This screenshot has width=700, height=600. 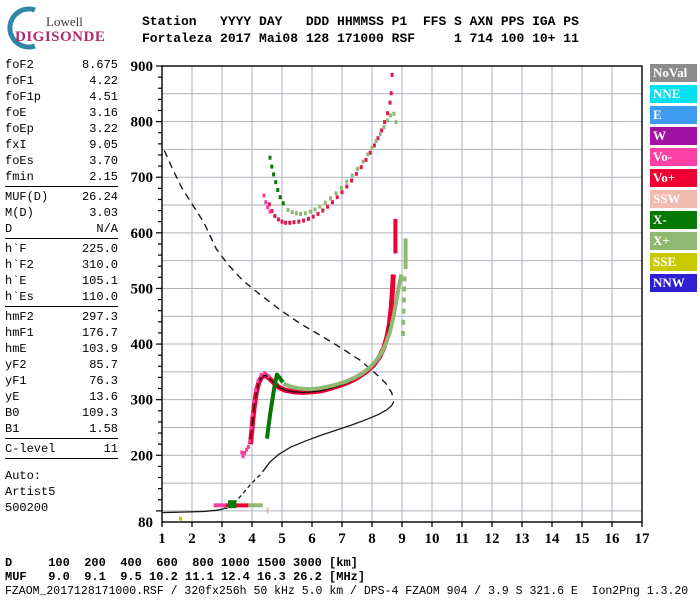 What do you see at coordinates (103, 397) in the screenshot?
I see `parameter-value: 13.6` at bounding box center [103, 397].